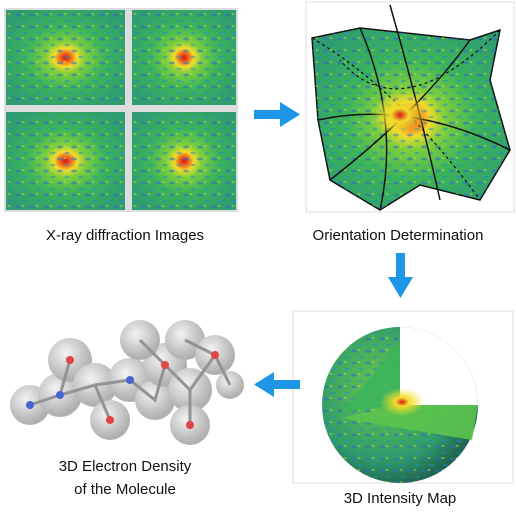 This screenshot has height=514, width=516. What do you see at coordinates (125, 489) in the screenshot?
I see `node-label: of the Molecule` at bounding box center [125, 489].